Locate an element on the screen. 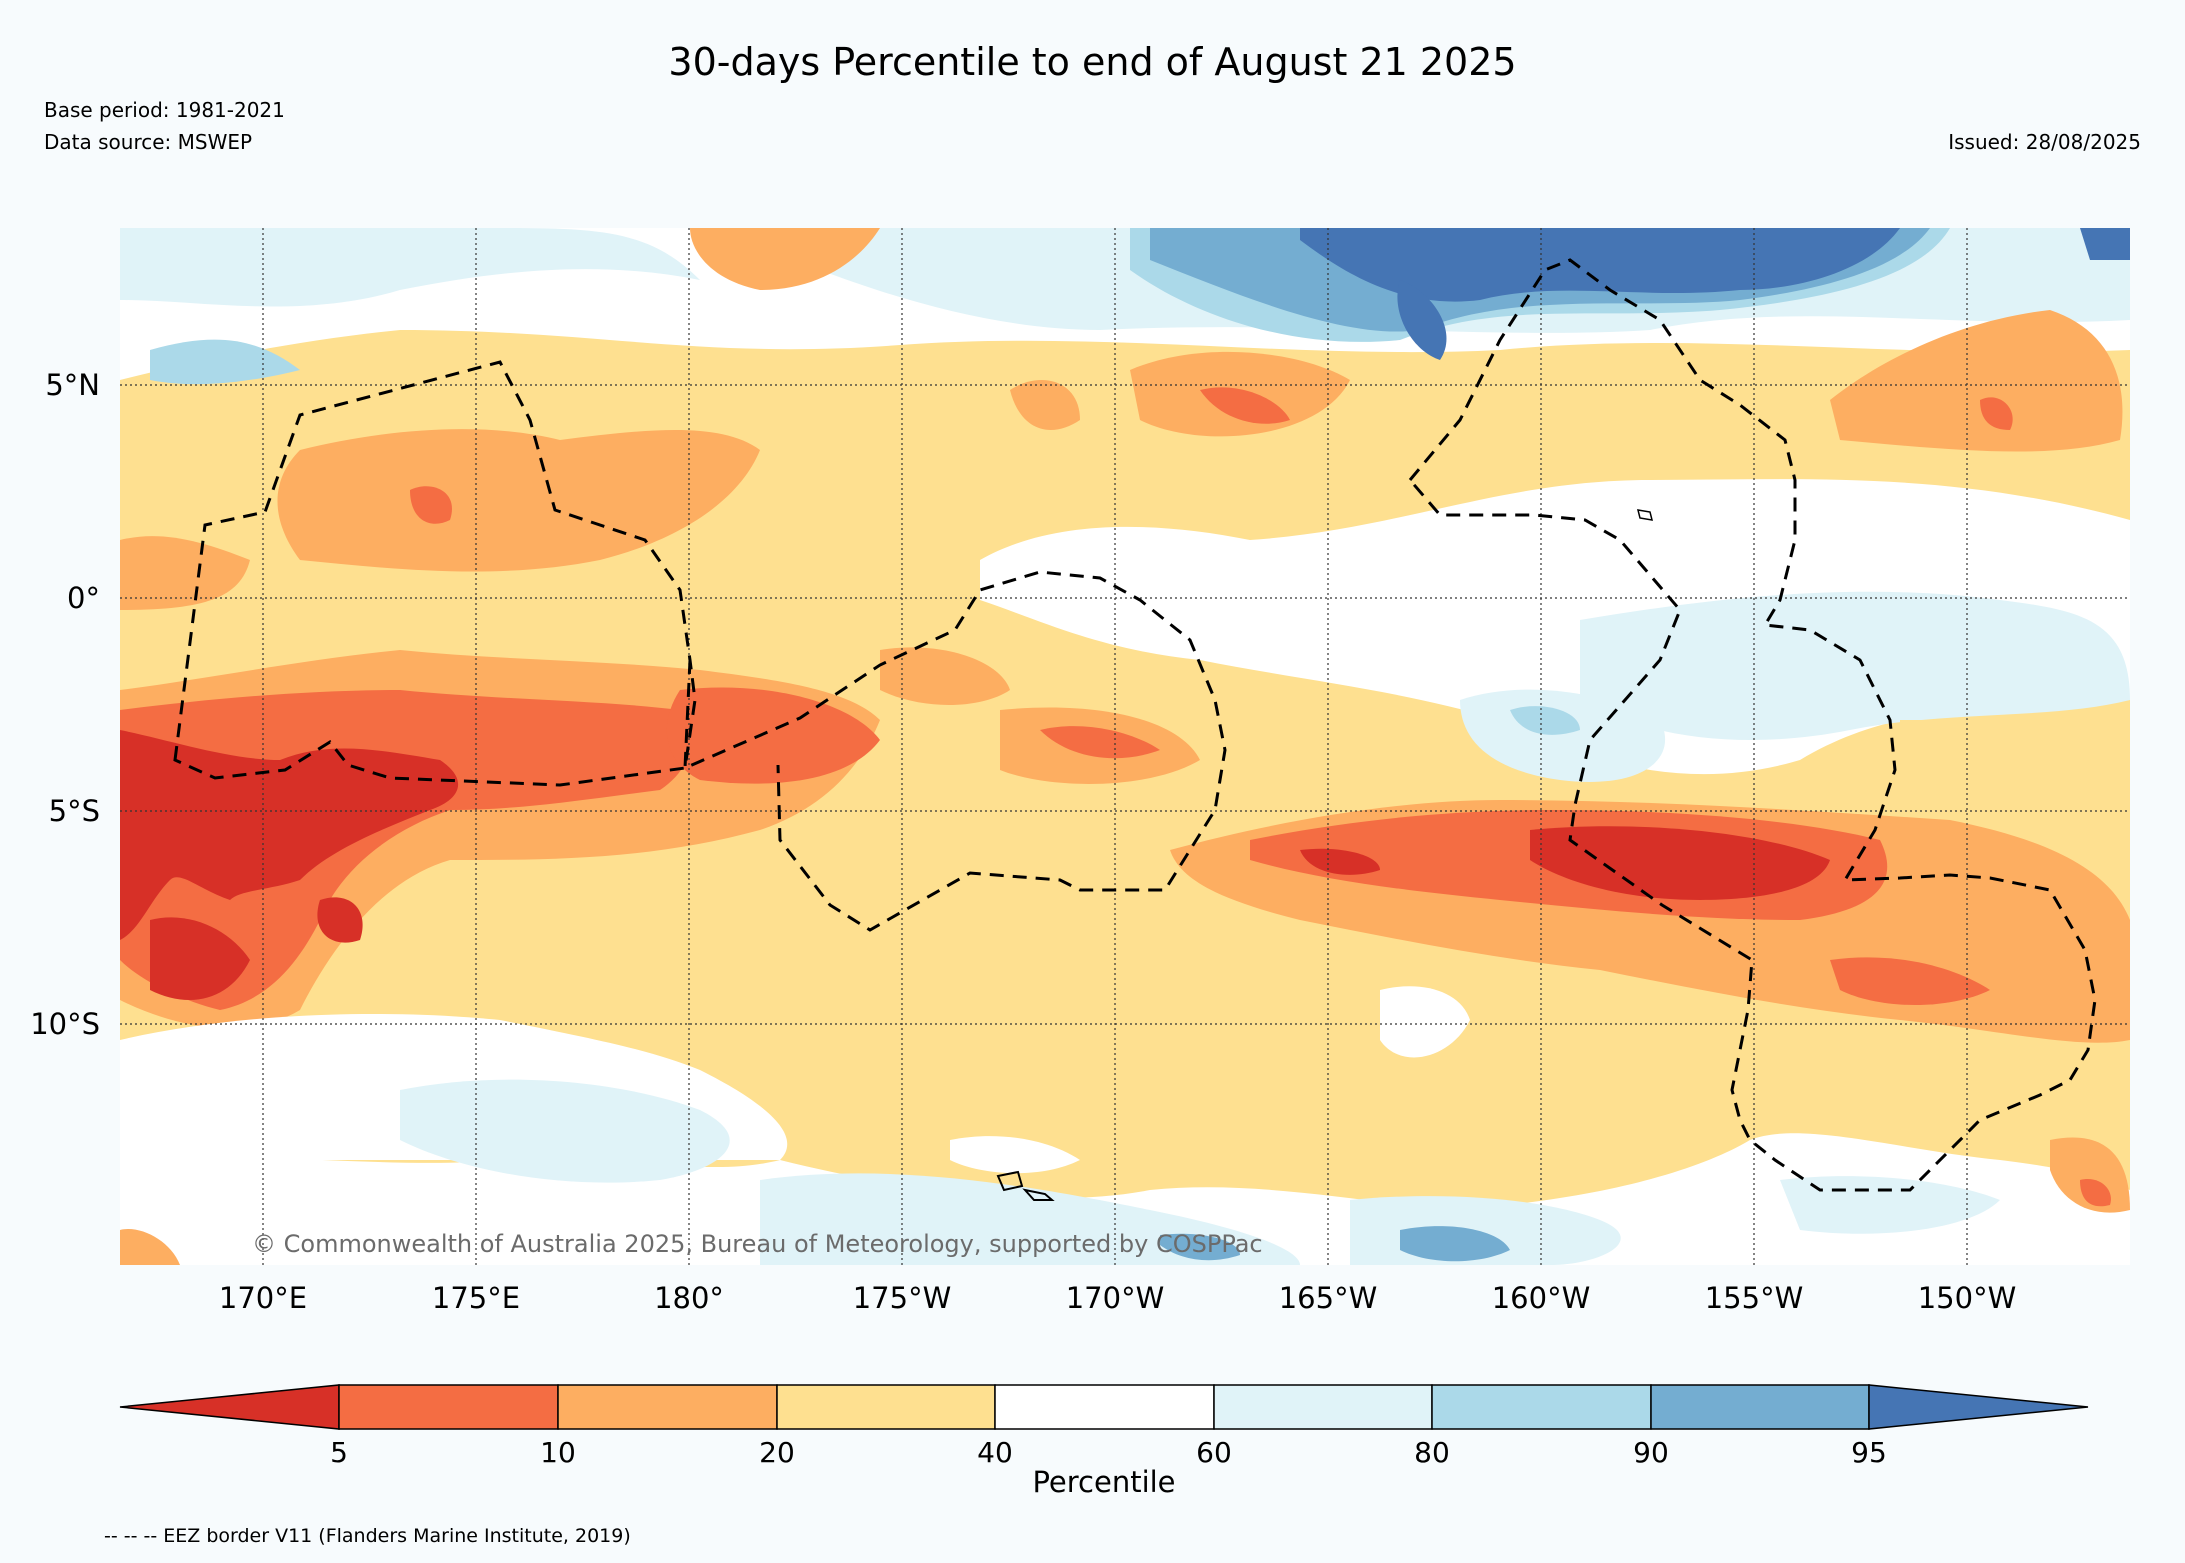 The image size is (2185, 1563). lat-tick-labels: 5°N 0° 5°S 10°S is located at coordinates (65, 704).